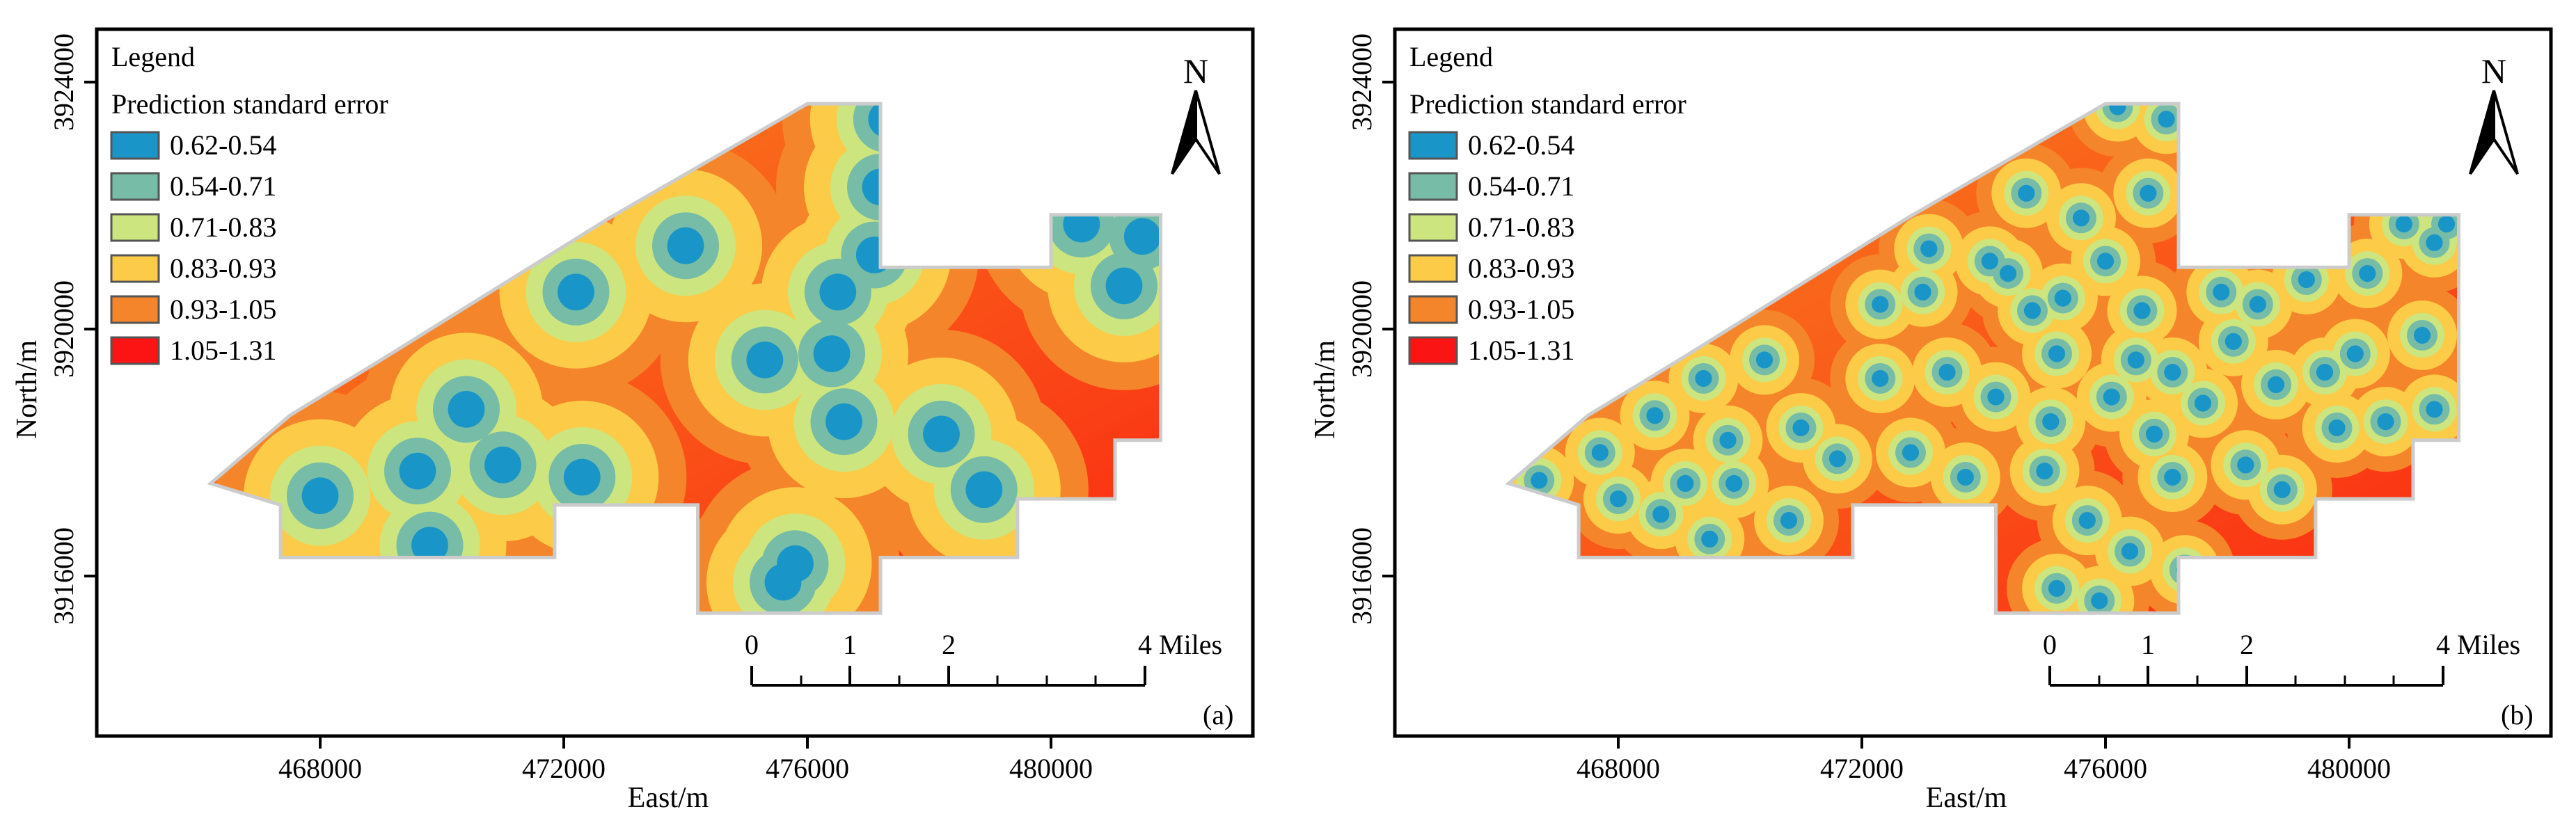  Describe the element at coordinates (1521, 268) in the screenshot. I see `legend-label: 0.83-0.93` at that location.